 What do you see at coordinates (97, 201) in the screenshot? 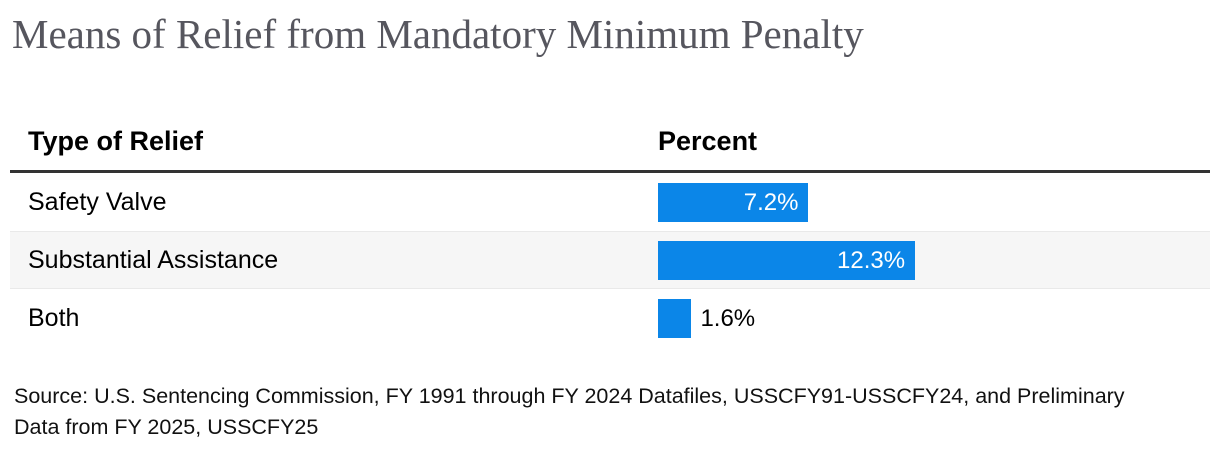
I see `row-label: Safety Valve` at bounding box center [97, 201].